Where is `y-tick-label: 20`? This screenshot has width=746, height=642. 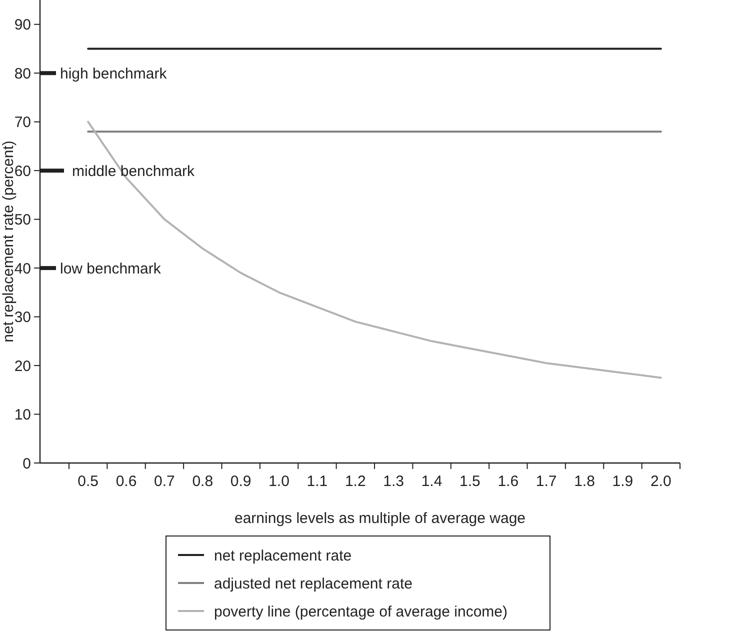 y-tick-label: 20 is located at coordinates (22, 366).